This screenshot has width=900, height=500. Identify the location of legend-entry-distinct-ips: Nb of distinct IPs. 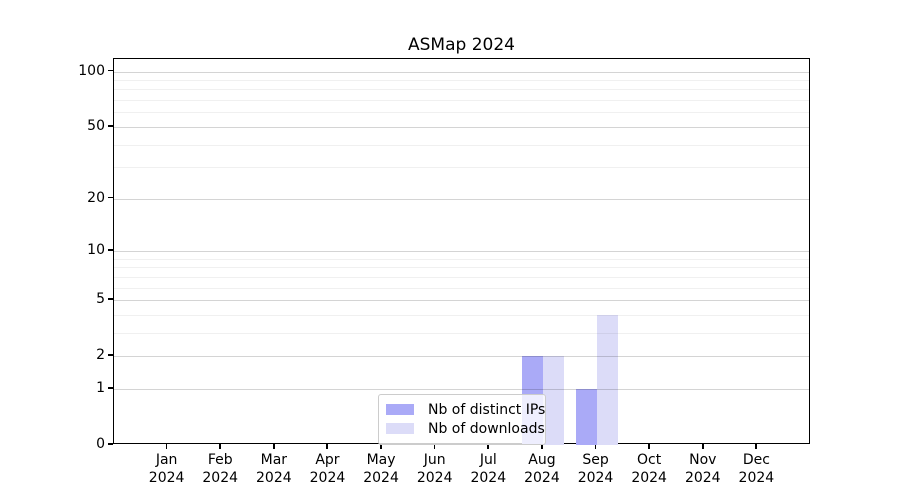
(465, 409).